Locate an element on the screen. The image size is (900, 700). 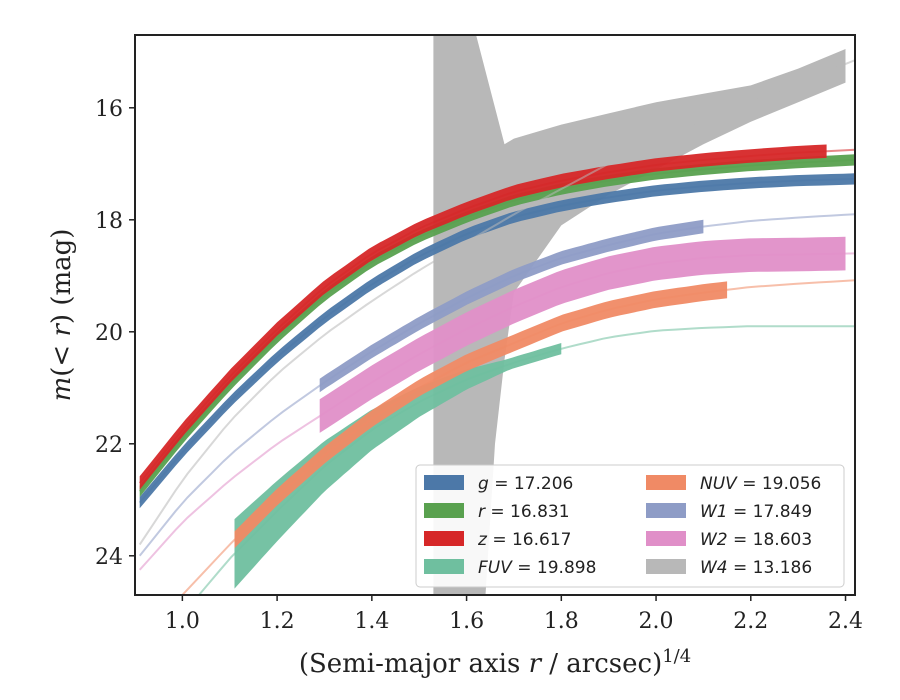
x-tick-label: 1.8 is located at coordinates (561, 621).